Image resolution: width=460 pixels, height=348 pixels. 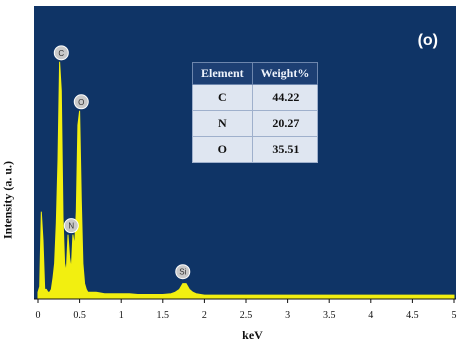 I want to click on peak-label-si: Si, so click(x=183, y=272).